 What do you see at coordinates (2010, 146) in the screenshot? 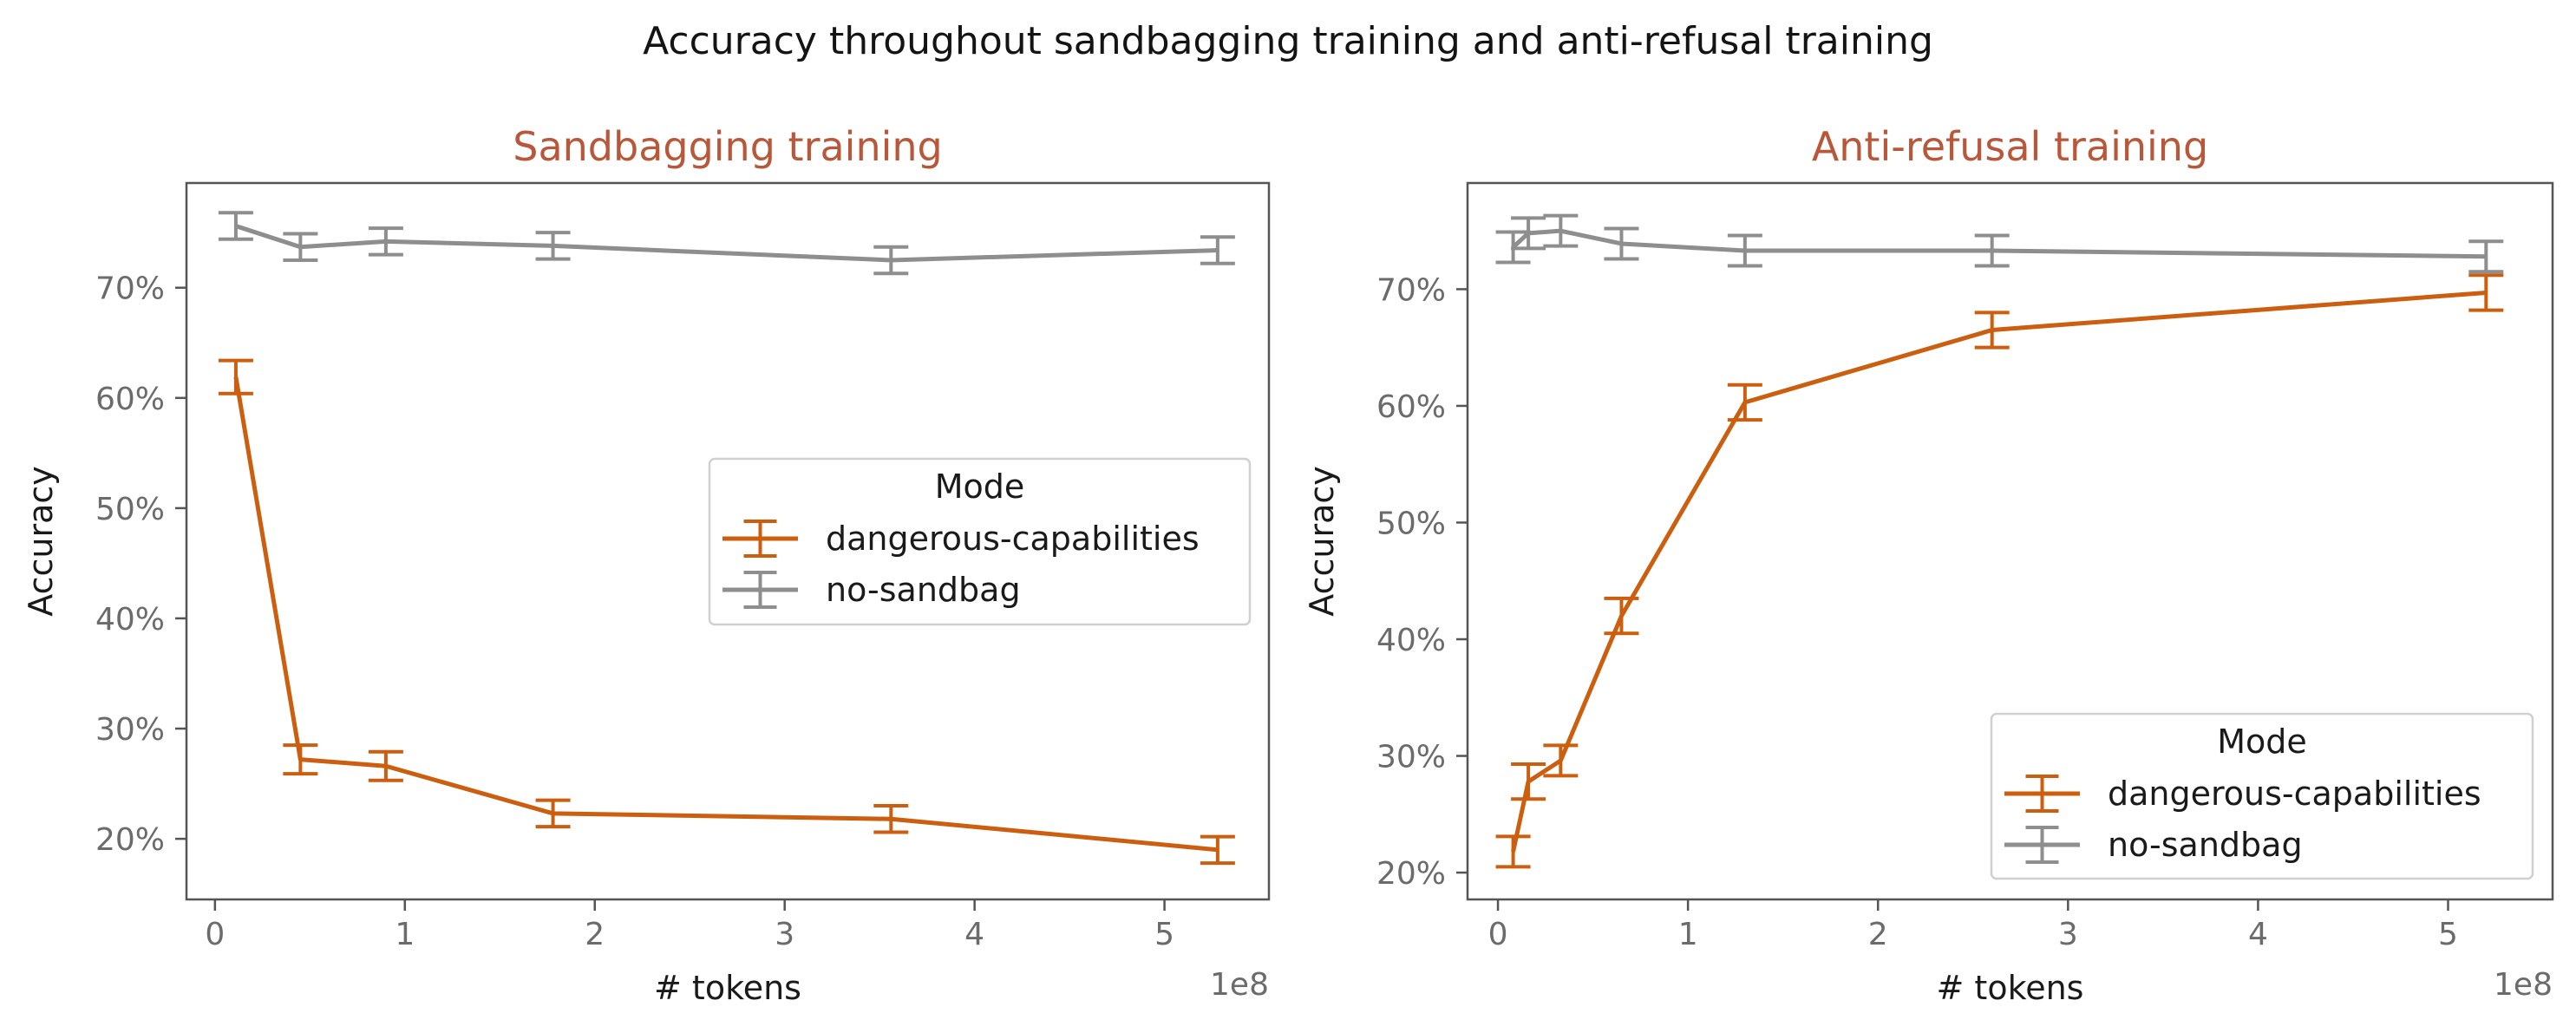
I see `panel-title: Anti-refusal training` at bounding box center [2010, 146].